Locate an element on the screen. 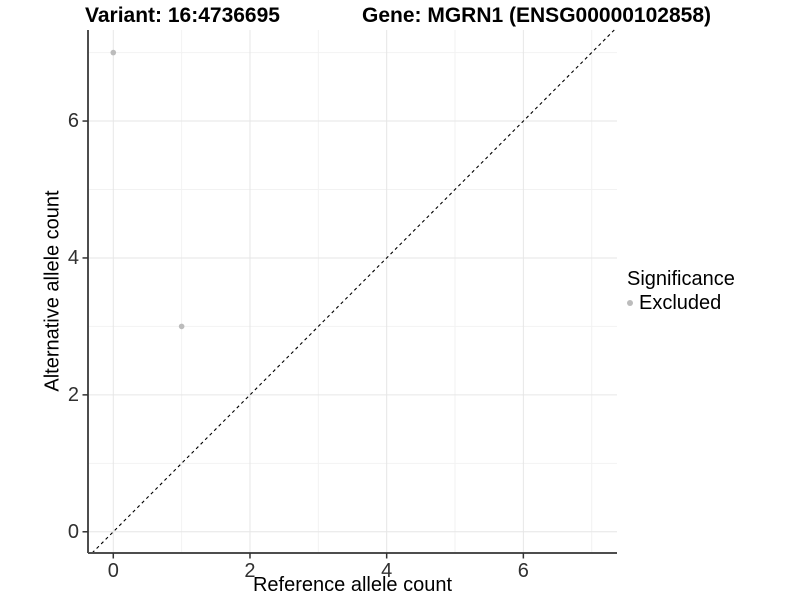  y-tick-label: 0 is located at coordinates (73, 531).